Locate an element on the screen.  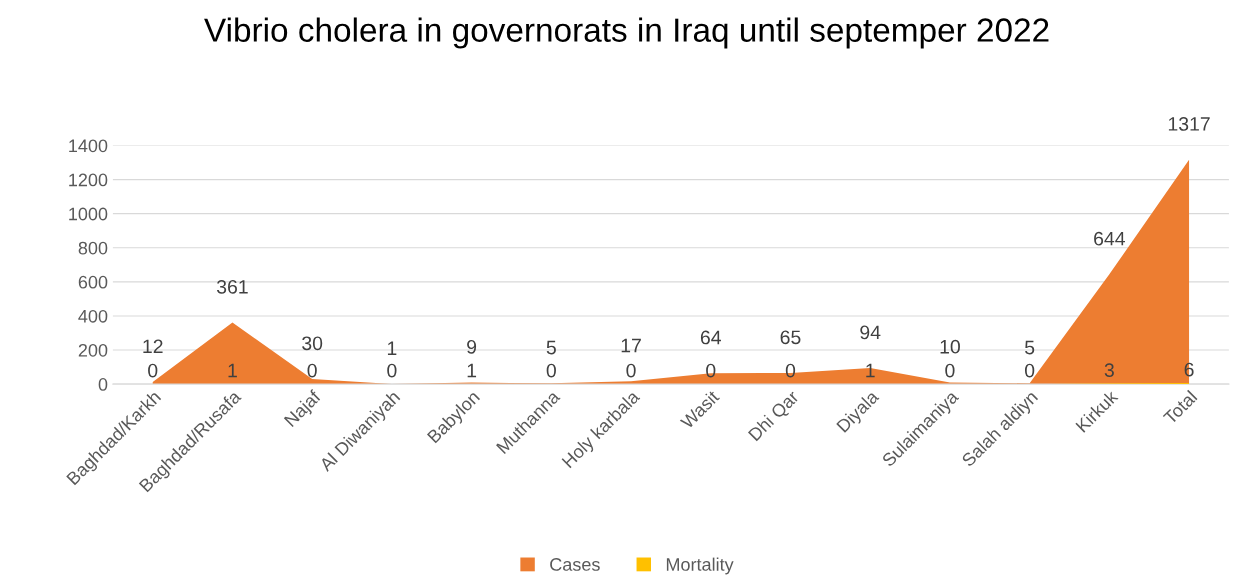
data-label: 17 is located at coordinates (631, 345).